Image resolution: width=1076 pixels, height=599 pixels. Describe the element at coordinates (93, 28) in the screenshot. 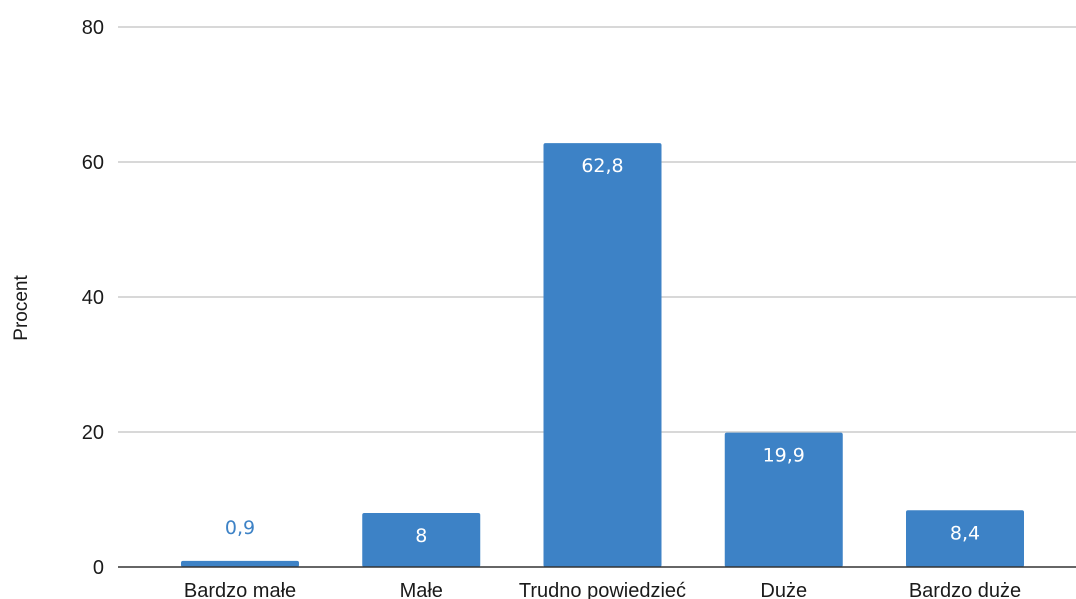

I see `y-tick-label: 80` at that location.